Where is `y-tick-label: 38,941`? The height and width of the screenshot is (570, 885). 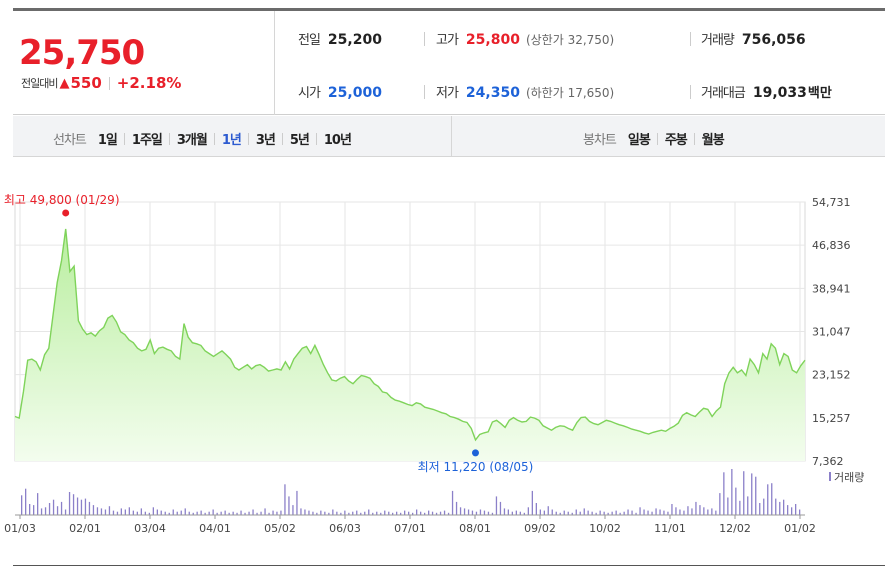
y-tick-label: 38,941 is located at coordinates (831, 288).